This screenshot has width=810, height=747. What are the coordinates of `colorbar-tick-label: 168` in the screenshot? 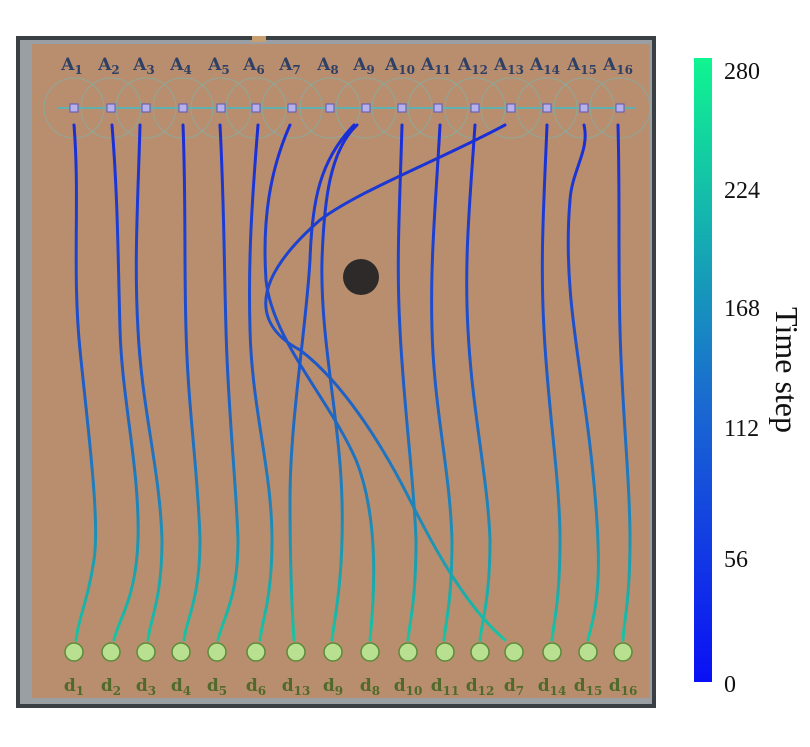 It's located at (742, 309).